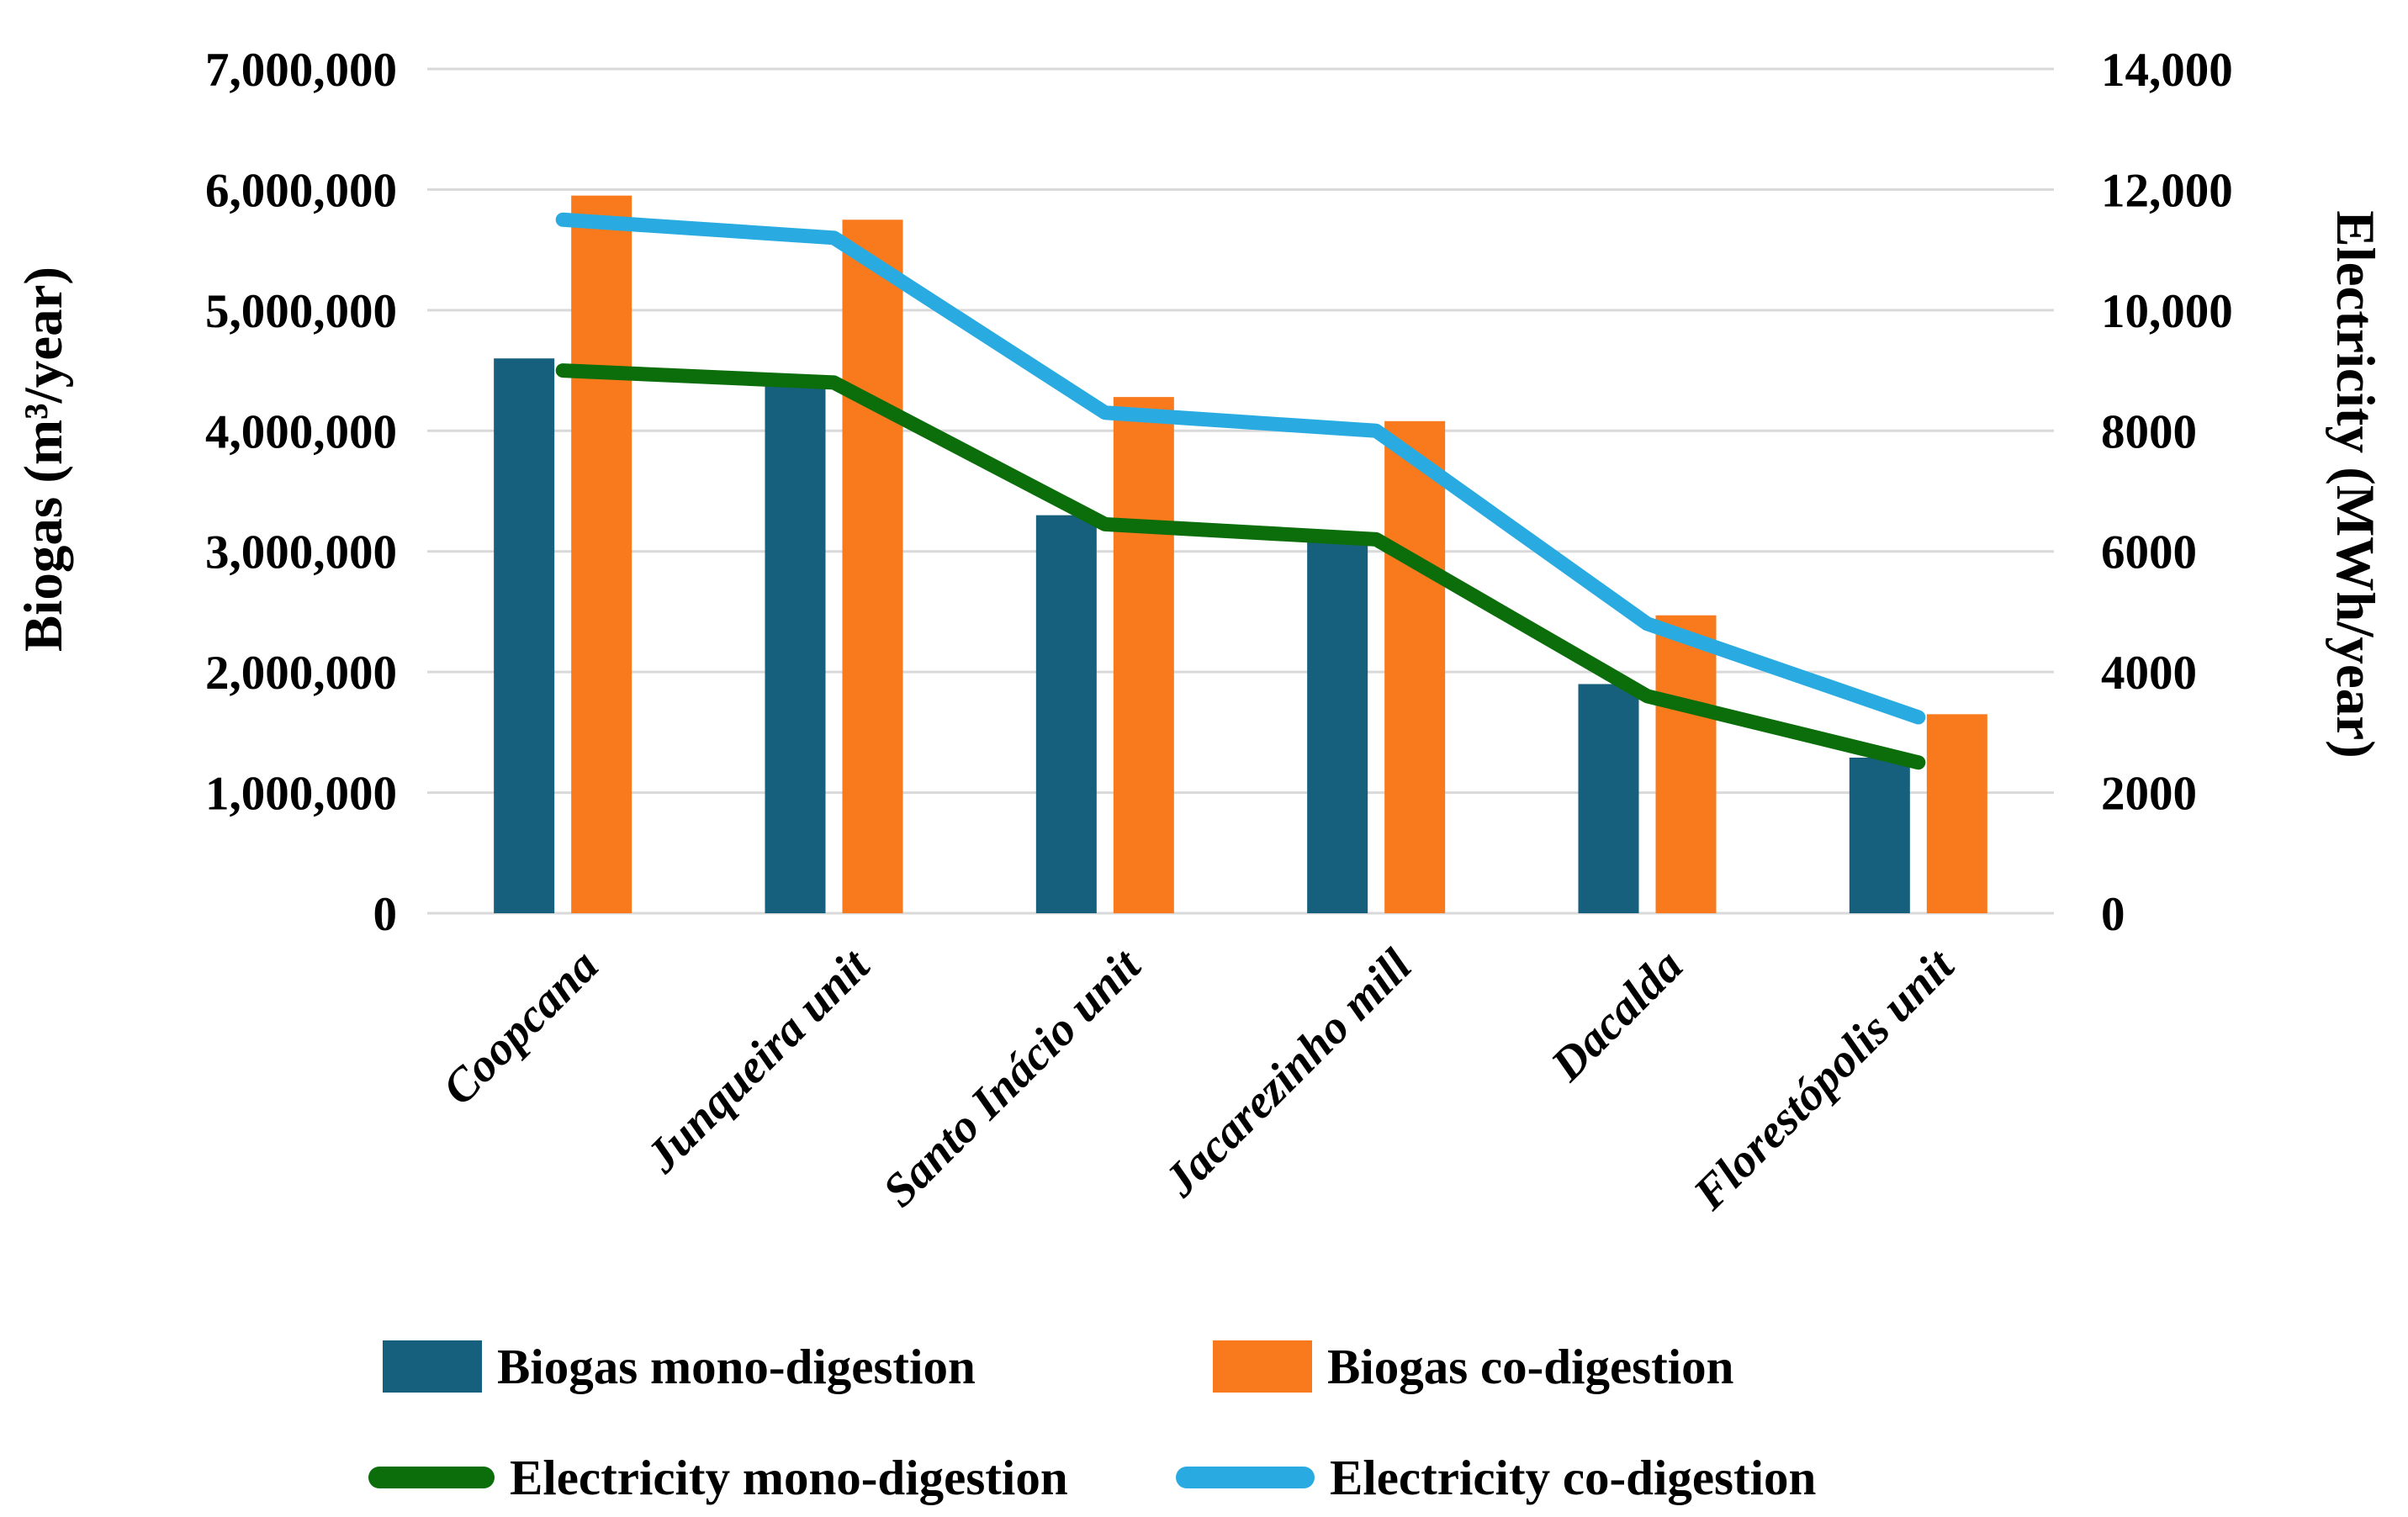 This screenshot has height=1517, width=2408. Describe the element at coordinates (521, 1027) in the screenshot. I see `category-label-0: Coopcana` at that location.